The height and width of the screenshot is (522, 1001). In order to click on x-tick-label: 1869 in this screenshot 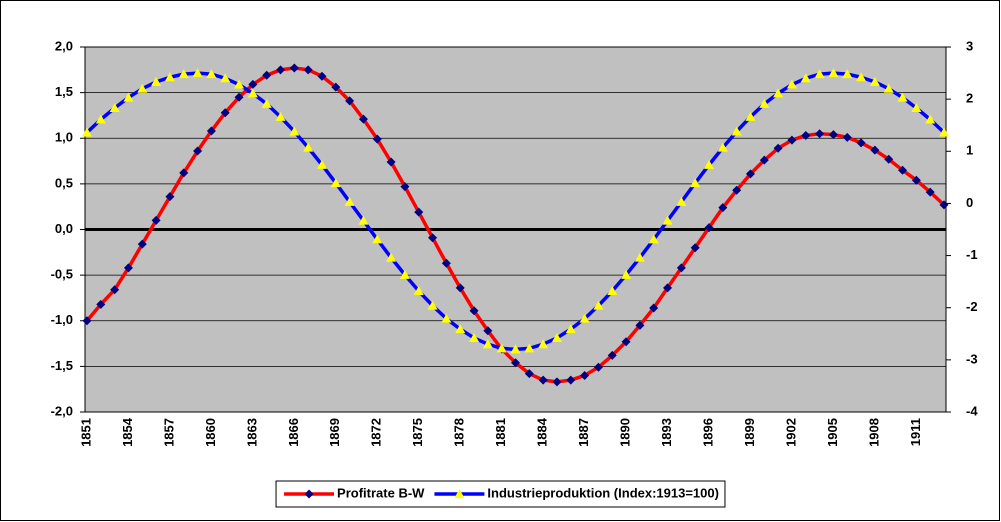, I will do `click(334, 432)`.